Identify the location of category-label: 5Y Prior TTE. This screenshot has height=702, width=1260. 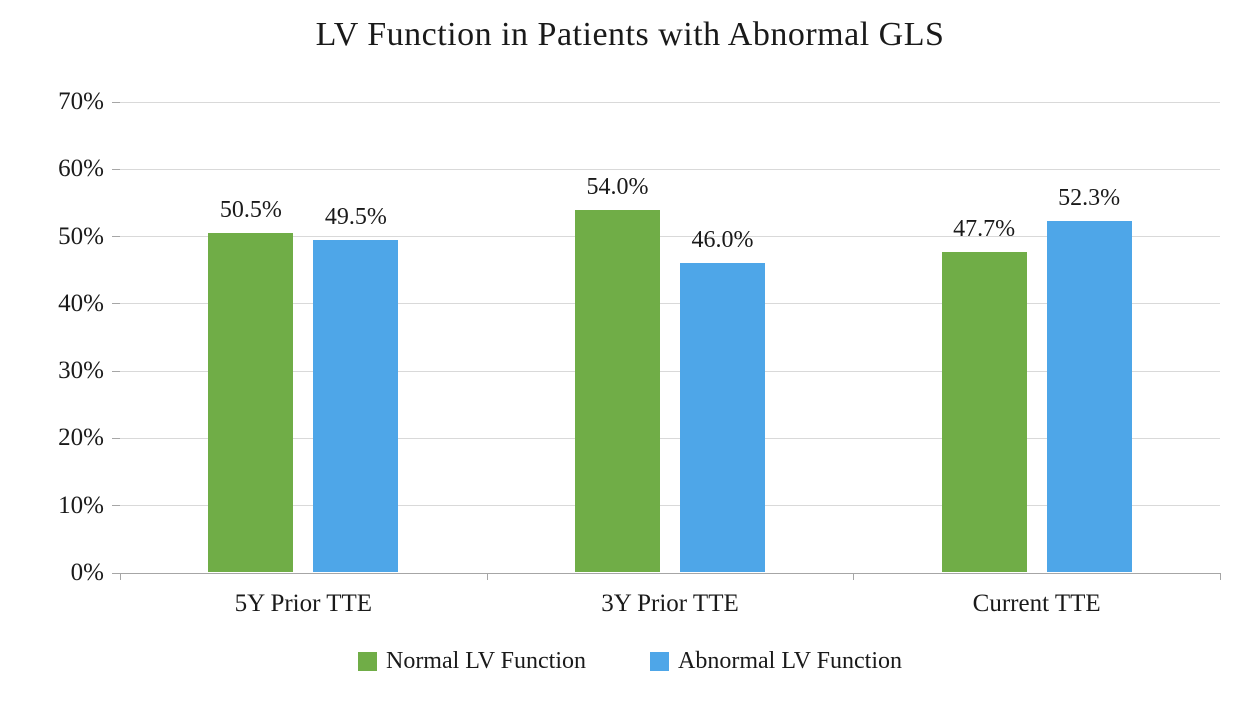
(303, 603).